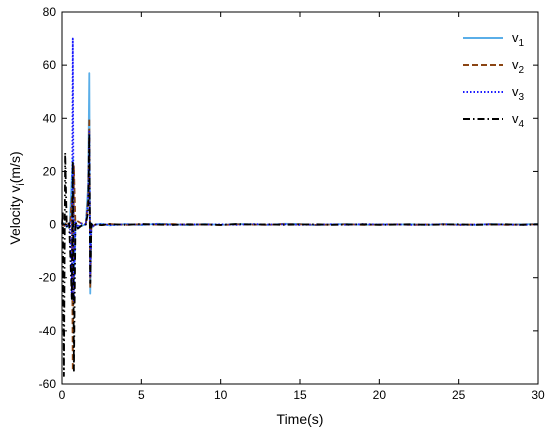 Image resolution: width=550 pixels, height=432 pixels. I want to click on y-axis-label: Velocity vi(m/s), so click(17, 197).